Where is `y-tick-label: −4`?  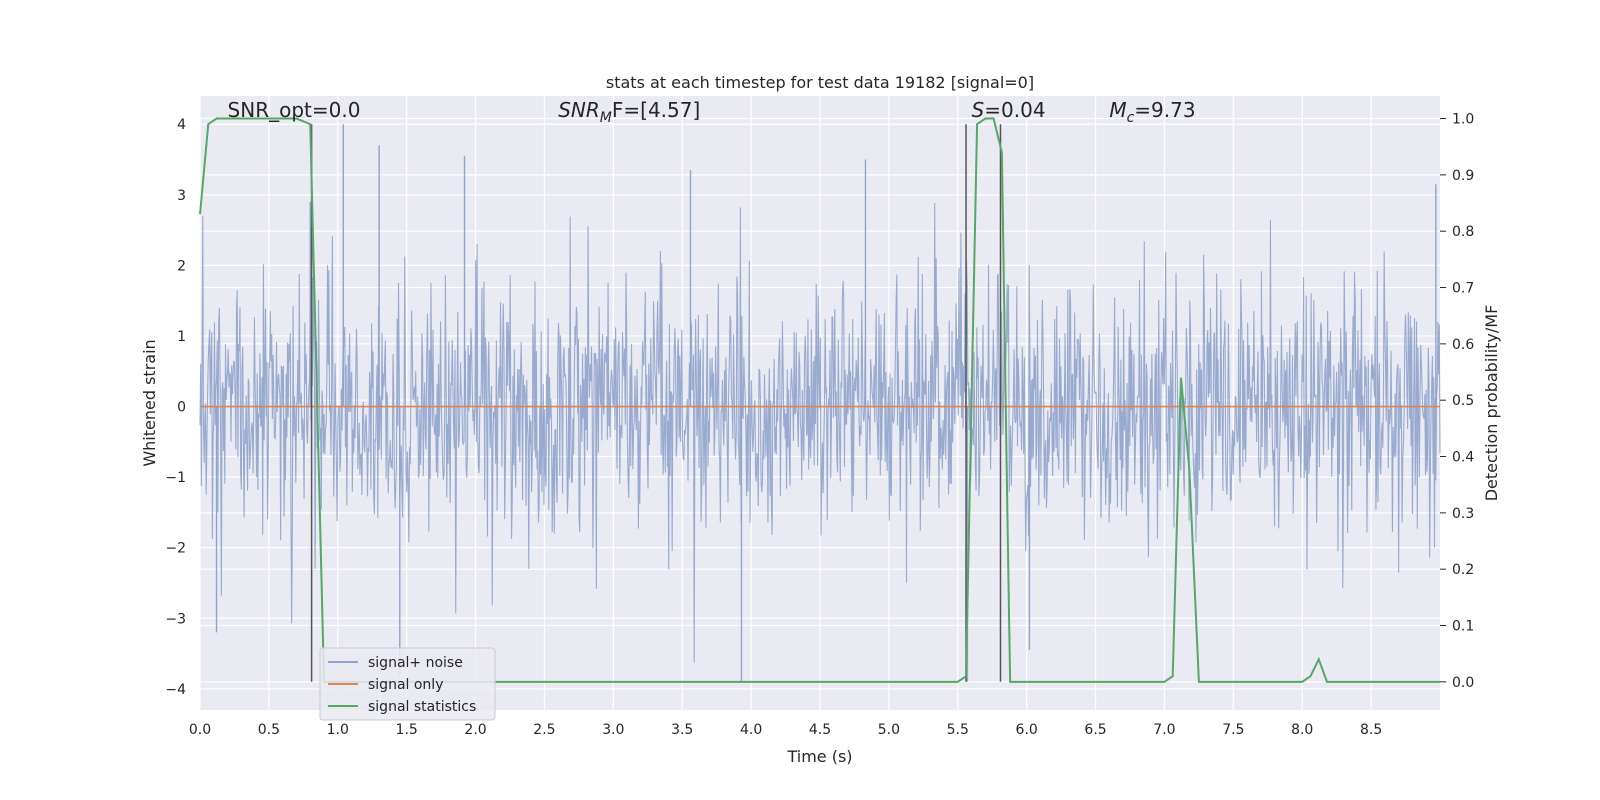 y-tick-label: −4 is located at coordinates (175, 690).